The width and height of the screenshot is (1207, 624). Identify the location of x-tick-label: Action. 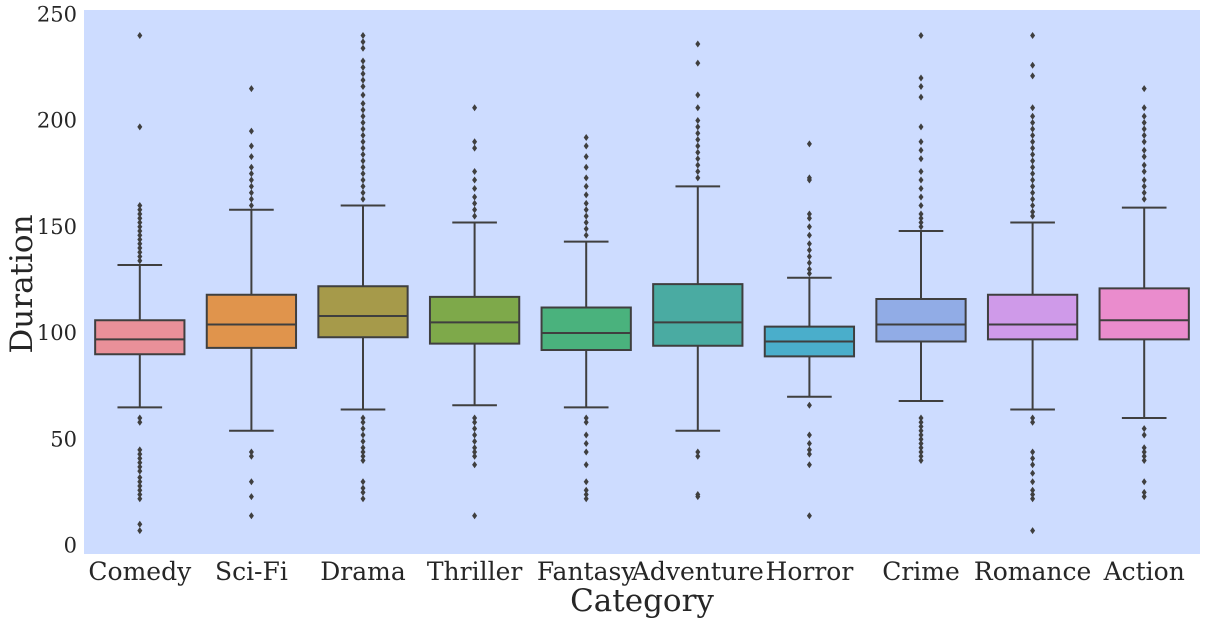
(1144, 571).